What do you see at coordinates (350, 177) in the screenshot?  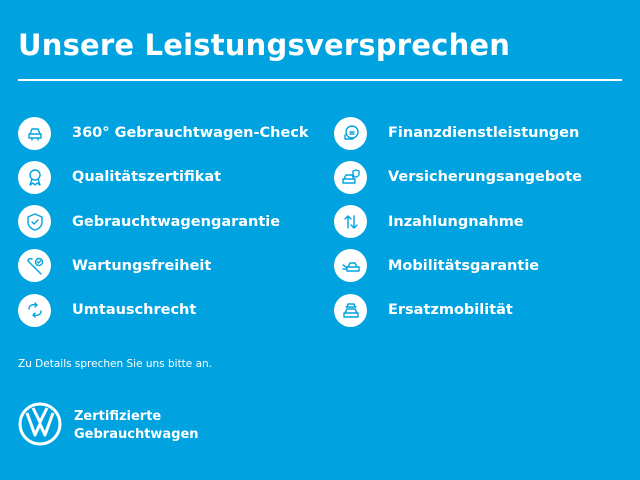 I see `car-insurance-icon` at bounding box center [350, 177].